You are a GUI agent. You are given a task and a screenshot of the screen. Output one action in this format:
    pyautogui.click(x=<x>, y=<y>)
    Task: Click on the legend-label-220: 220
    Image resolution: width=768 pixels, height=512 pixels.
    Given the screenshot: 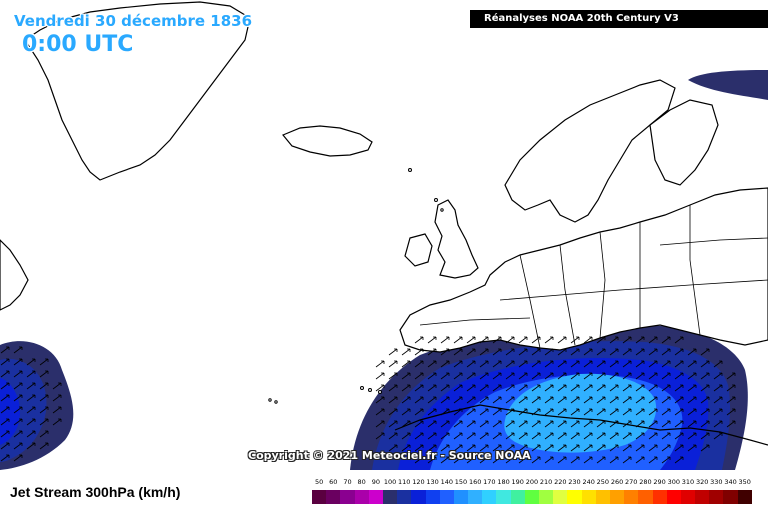 What is the action you would take?
    pyautogui.click(x=560, y=482)
    